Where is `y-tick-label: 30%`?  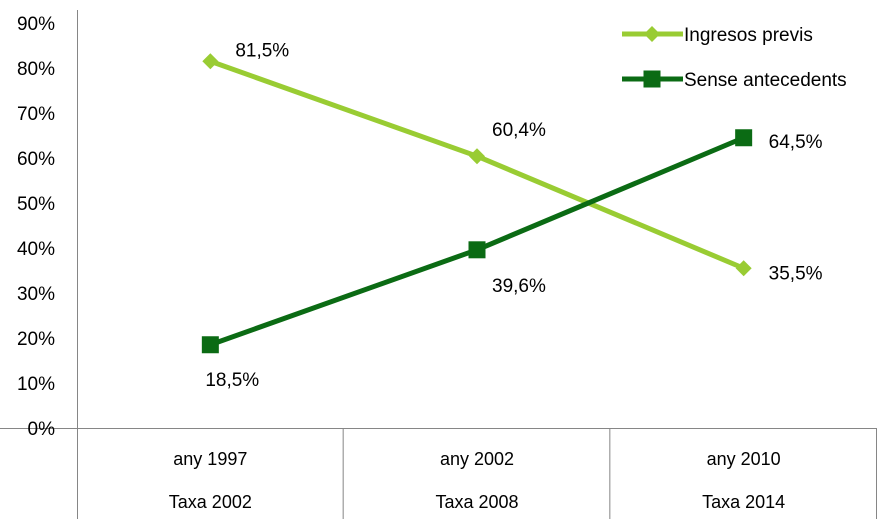 y-tick-label: 30% is located at coordinates (36, 294).